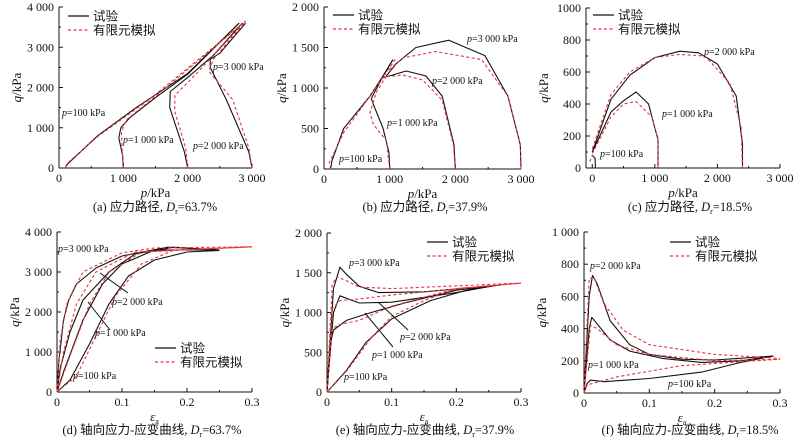  I want to click on x-tick-label: 0.1, so click(649, 403).